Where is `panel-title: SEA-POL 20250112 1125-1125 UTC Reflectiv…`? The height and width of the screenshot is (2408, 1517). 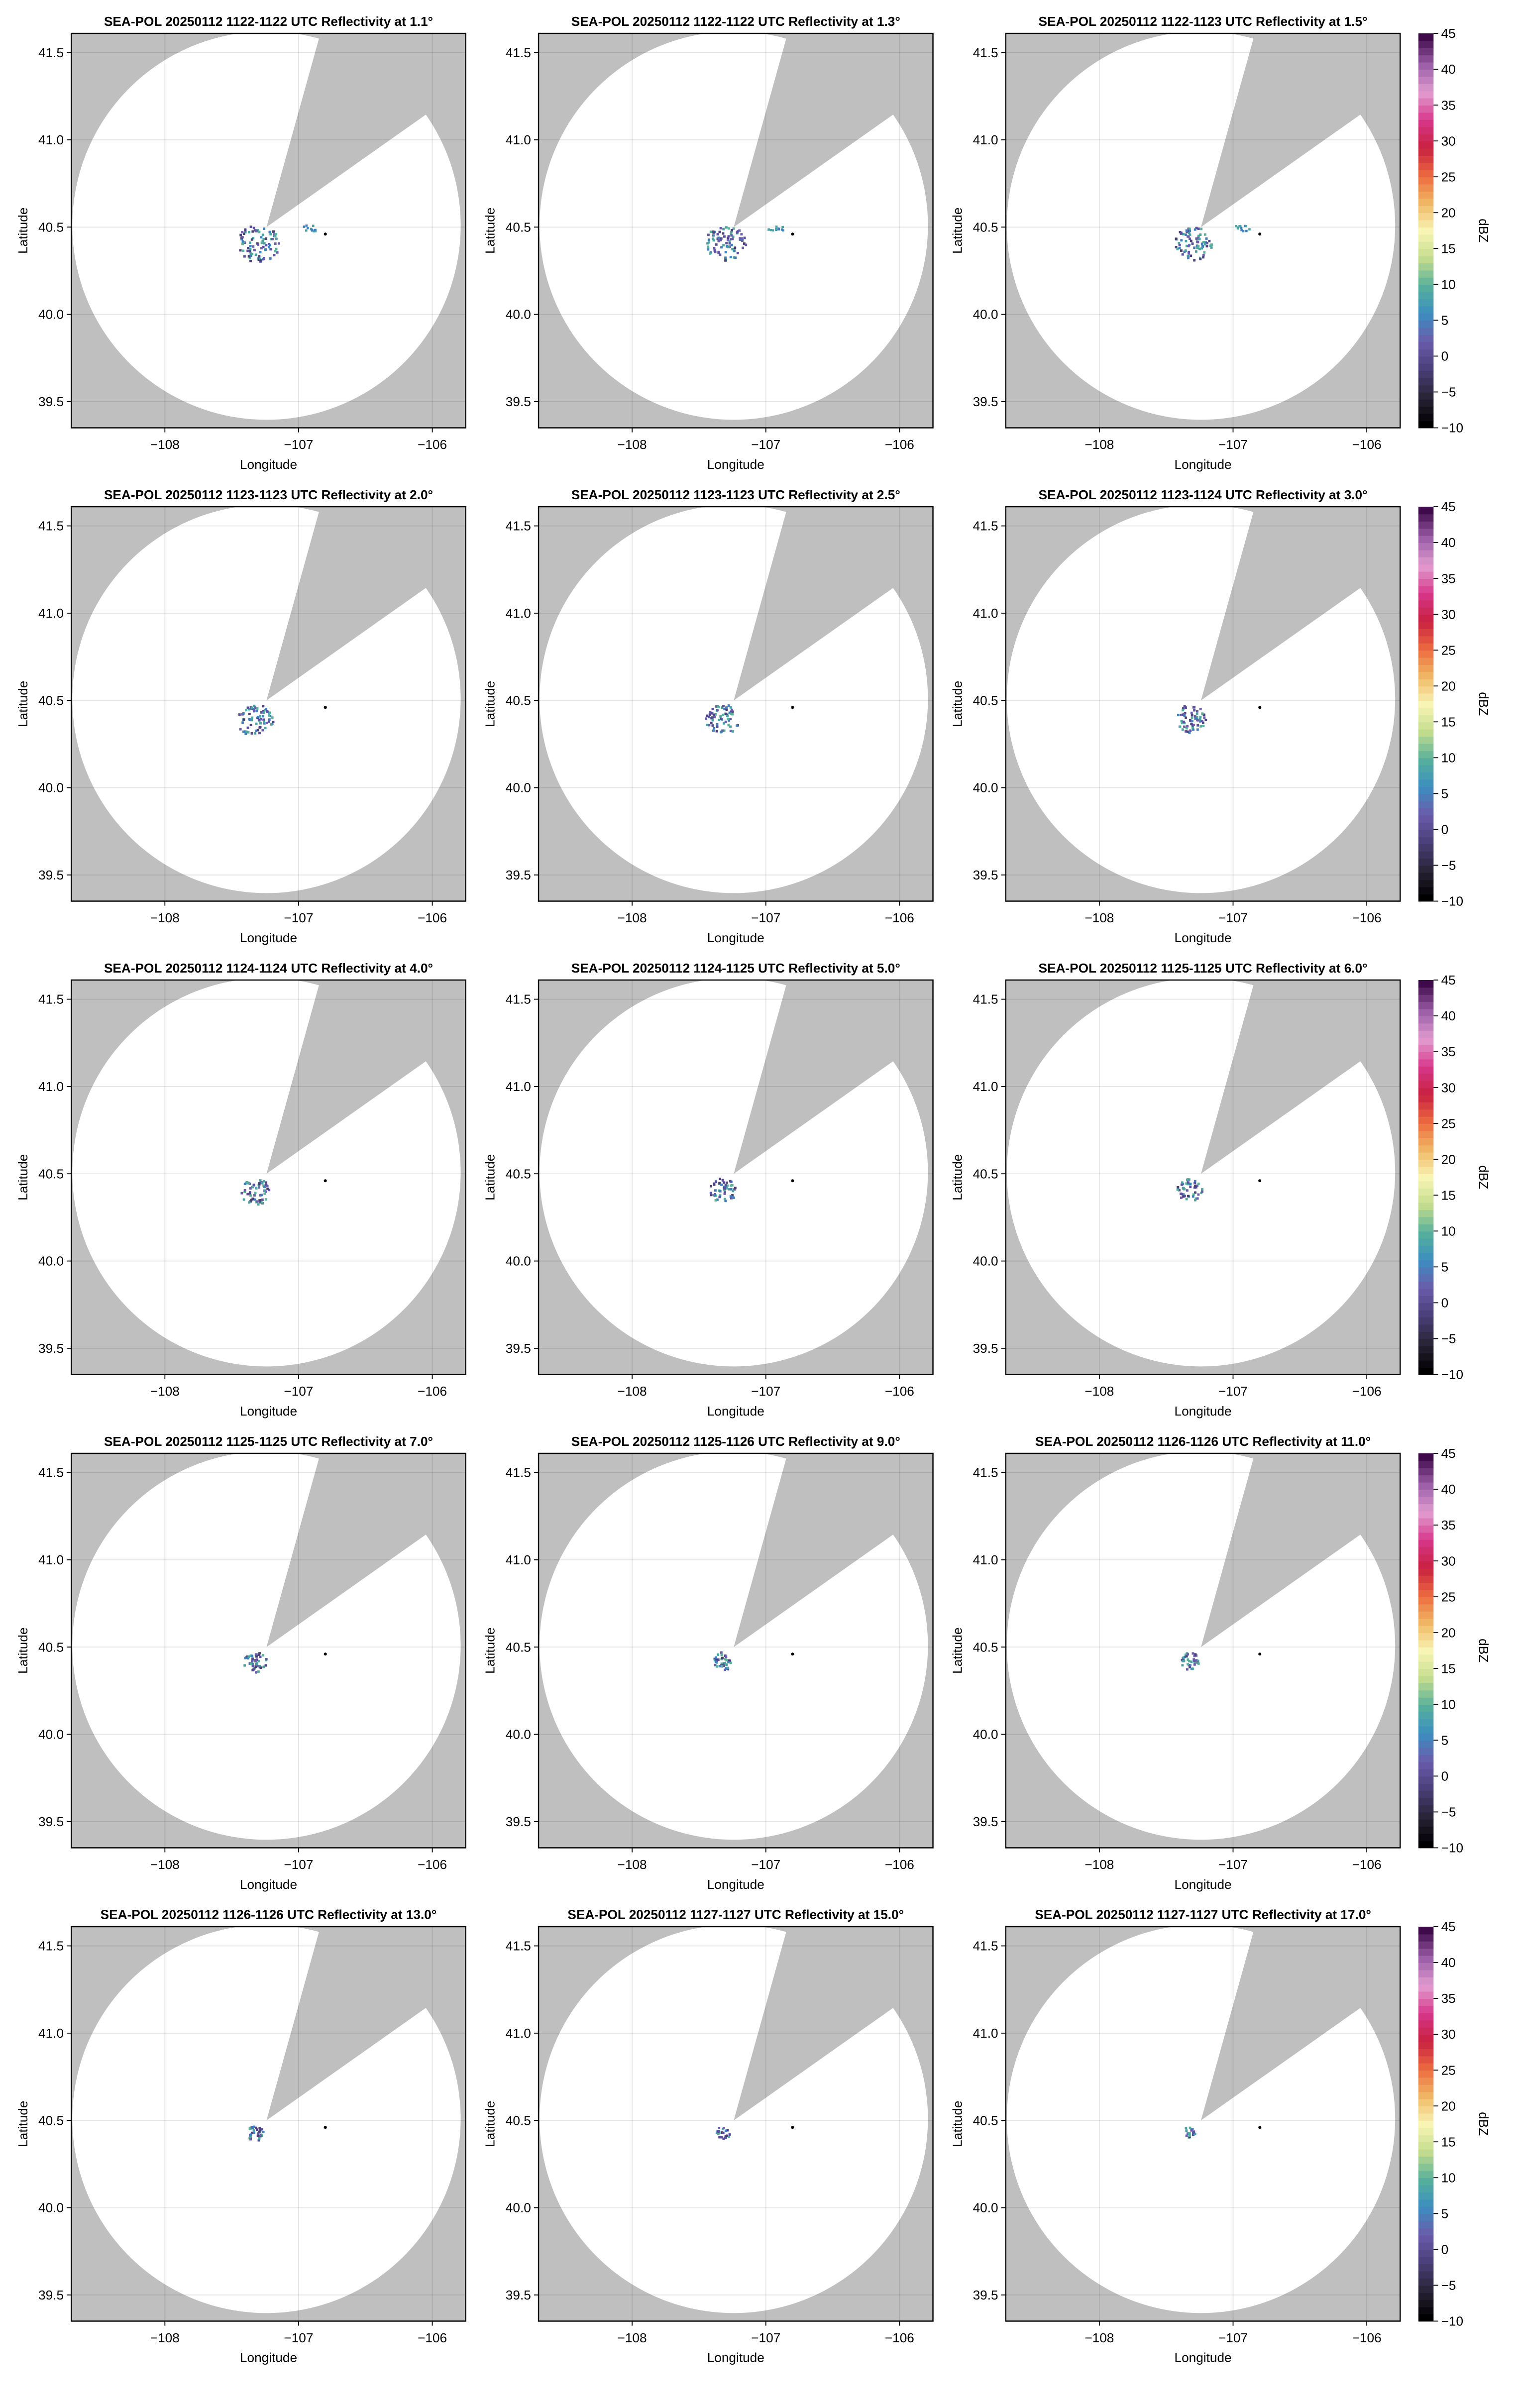 panel-title: SEA-POL 20250112 1125-1125 UTC Reflectiv… is located at coordinates (269, 1442).